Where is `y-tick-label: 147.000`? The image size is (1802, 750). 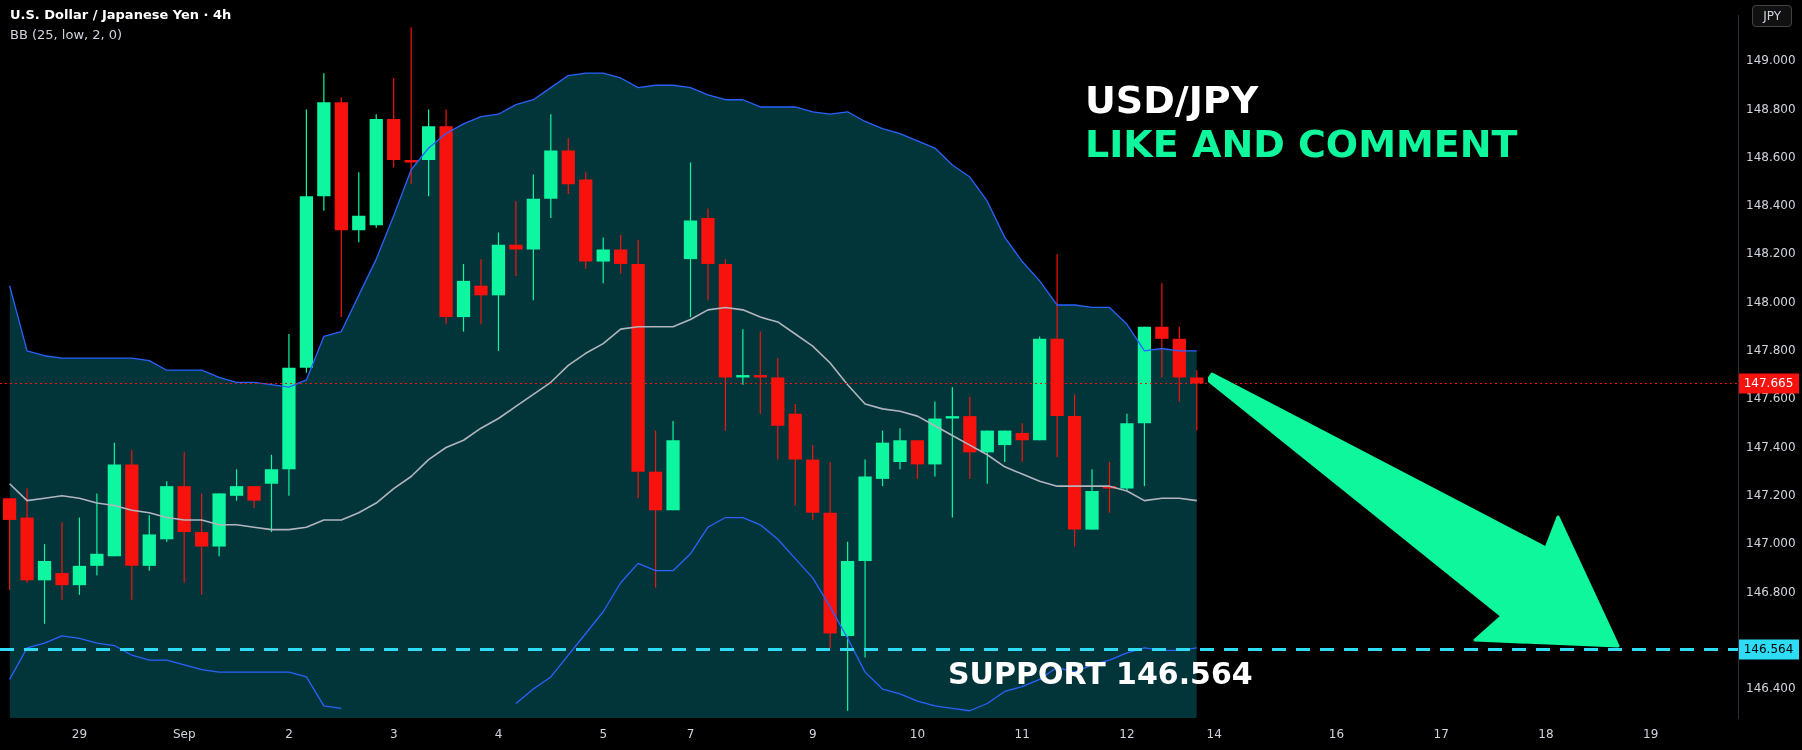 y-tick-label: 147.000 is located at coordinates (1771, 543).